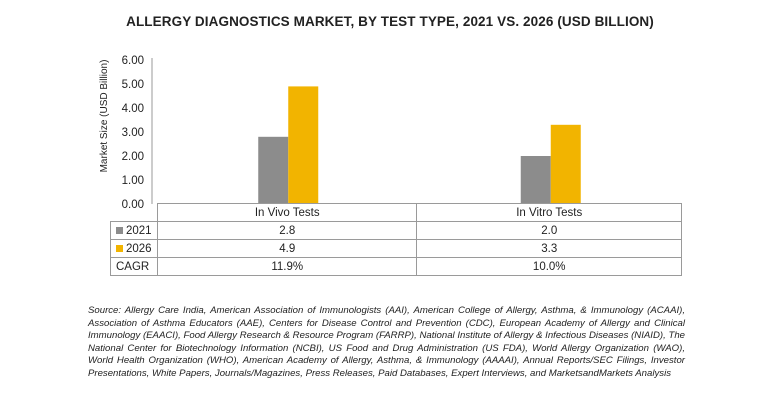  Describe the element at coordinates (549, 230) in the screenshot. I see `data-label: 2.0` at that location.